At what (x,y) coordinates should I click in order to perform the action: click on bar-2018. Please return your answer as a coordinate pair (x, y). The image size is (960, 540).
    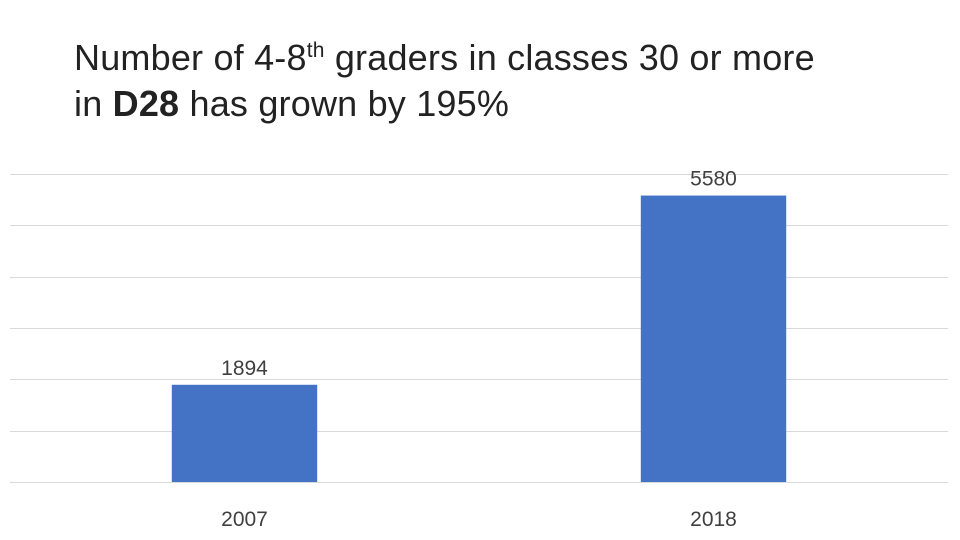
    Looking at the image, I should click on (713, 338).